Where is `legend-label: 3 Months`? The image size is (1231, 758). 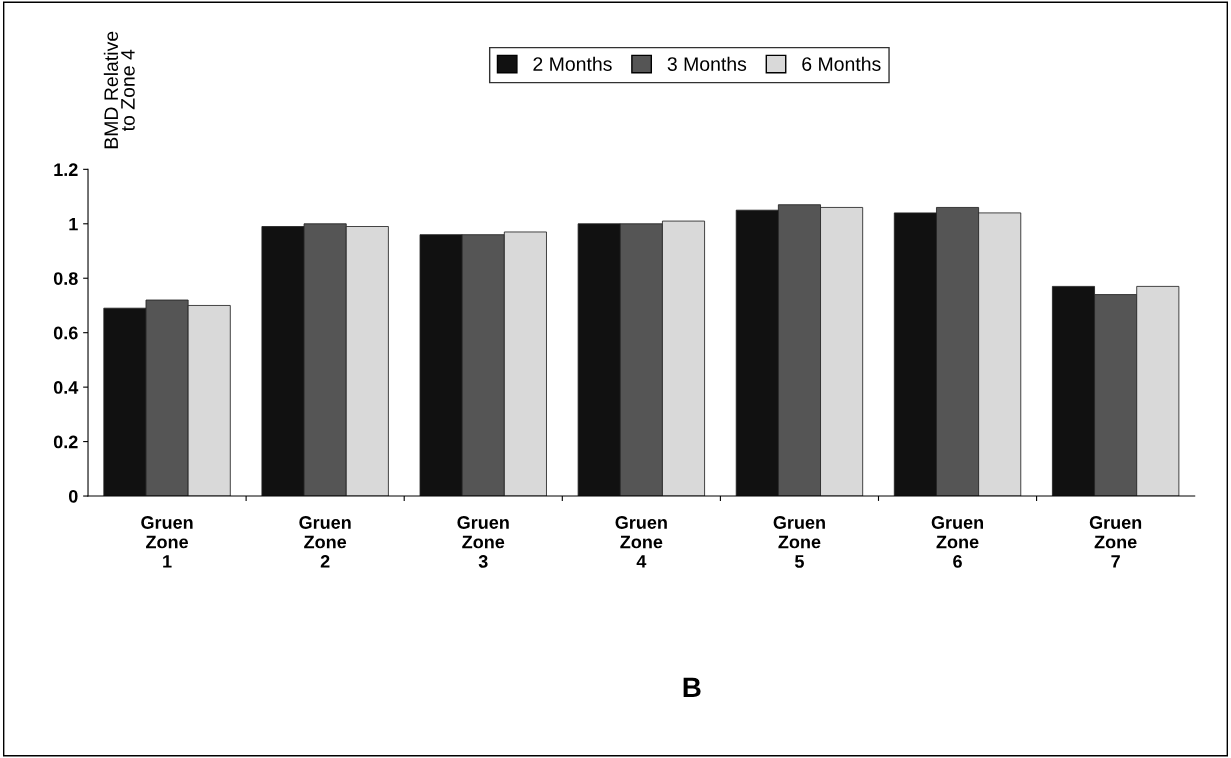
legend-label: 3 Months is located at coordinates (707, 63).